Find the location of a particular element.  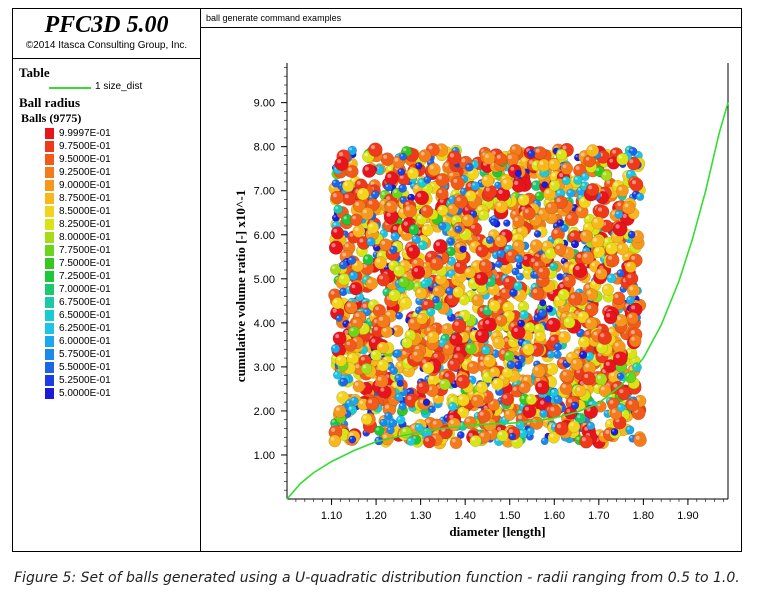

color-scale-label: 9.0000E-01 is located at coordinates (85, 185).